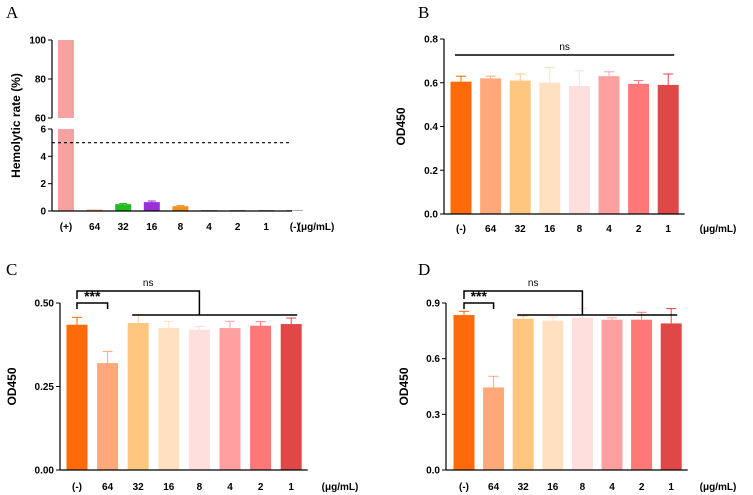 The width and height of the screenshot is (753, 495). Describe the element at coordinates (37, 41) in the screenshot. I see `y-tick-label: 100` at that location.